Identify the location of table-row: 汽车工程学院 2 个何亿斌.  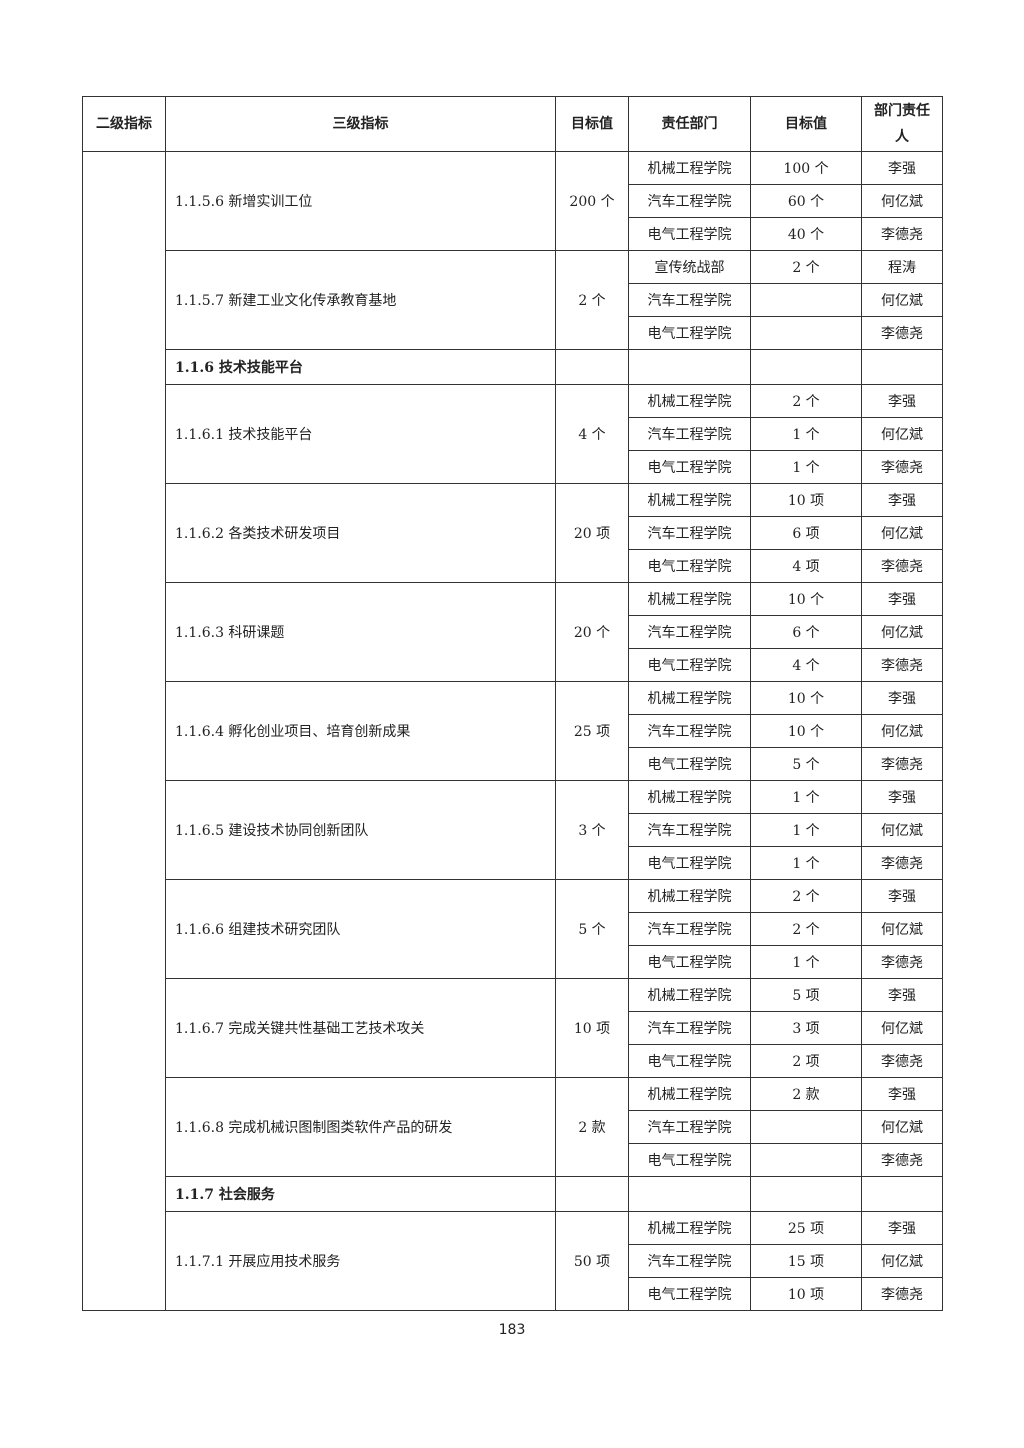
(513, 929).